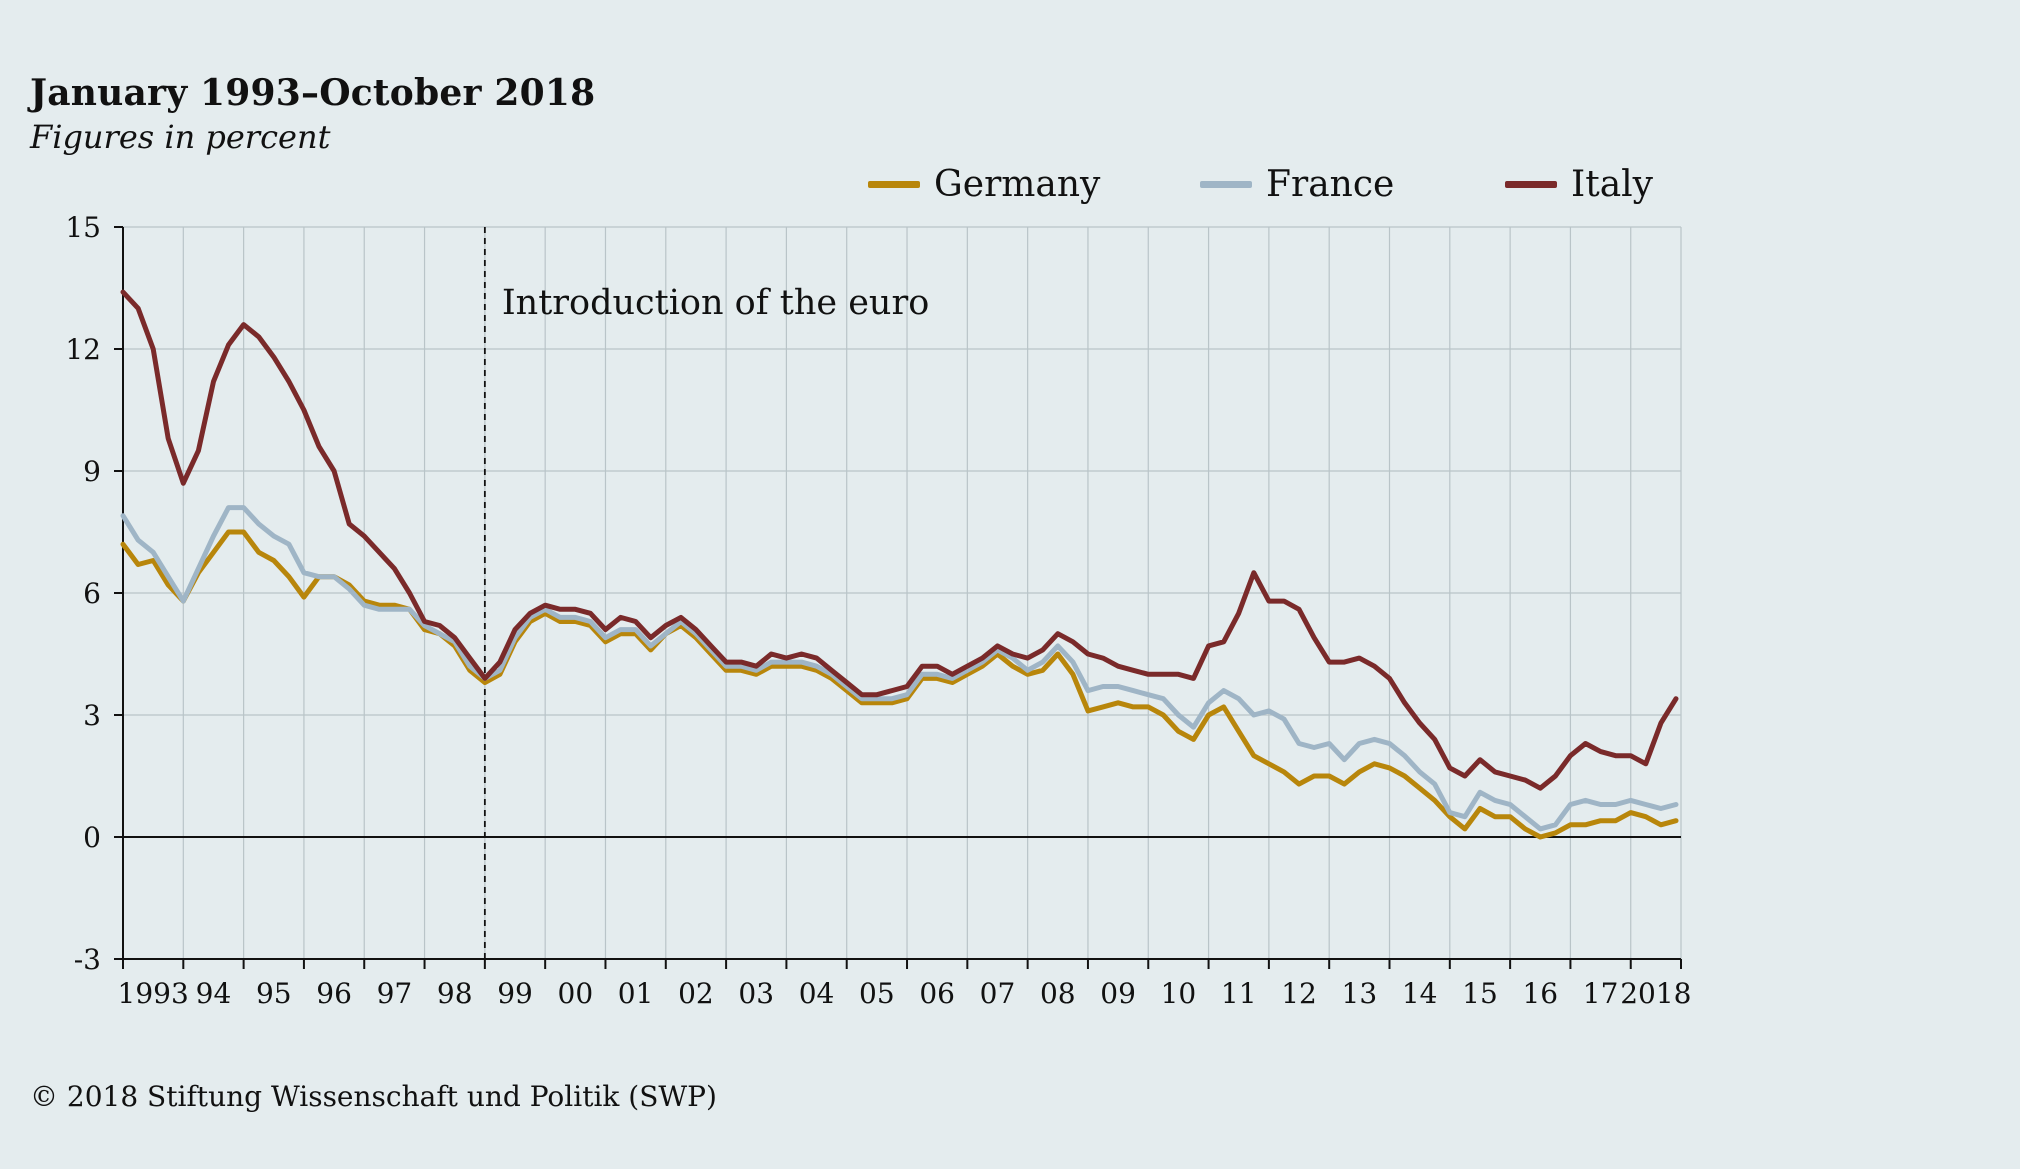 This screenshot has width=2020, height=1169. Describe the element at coordinates (1420, 993) in the screenshot. I see `x-tick-label: 14` at that location.